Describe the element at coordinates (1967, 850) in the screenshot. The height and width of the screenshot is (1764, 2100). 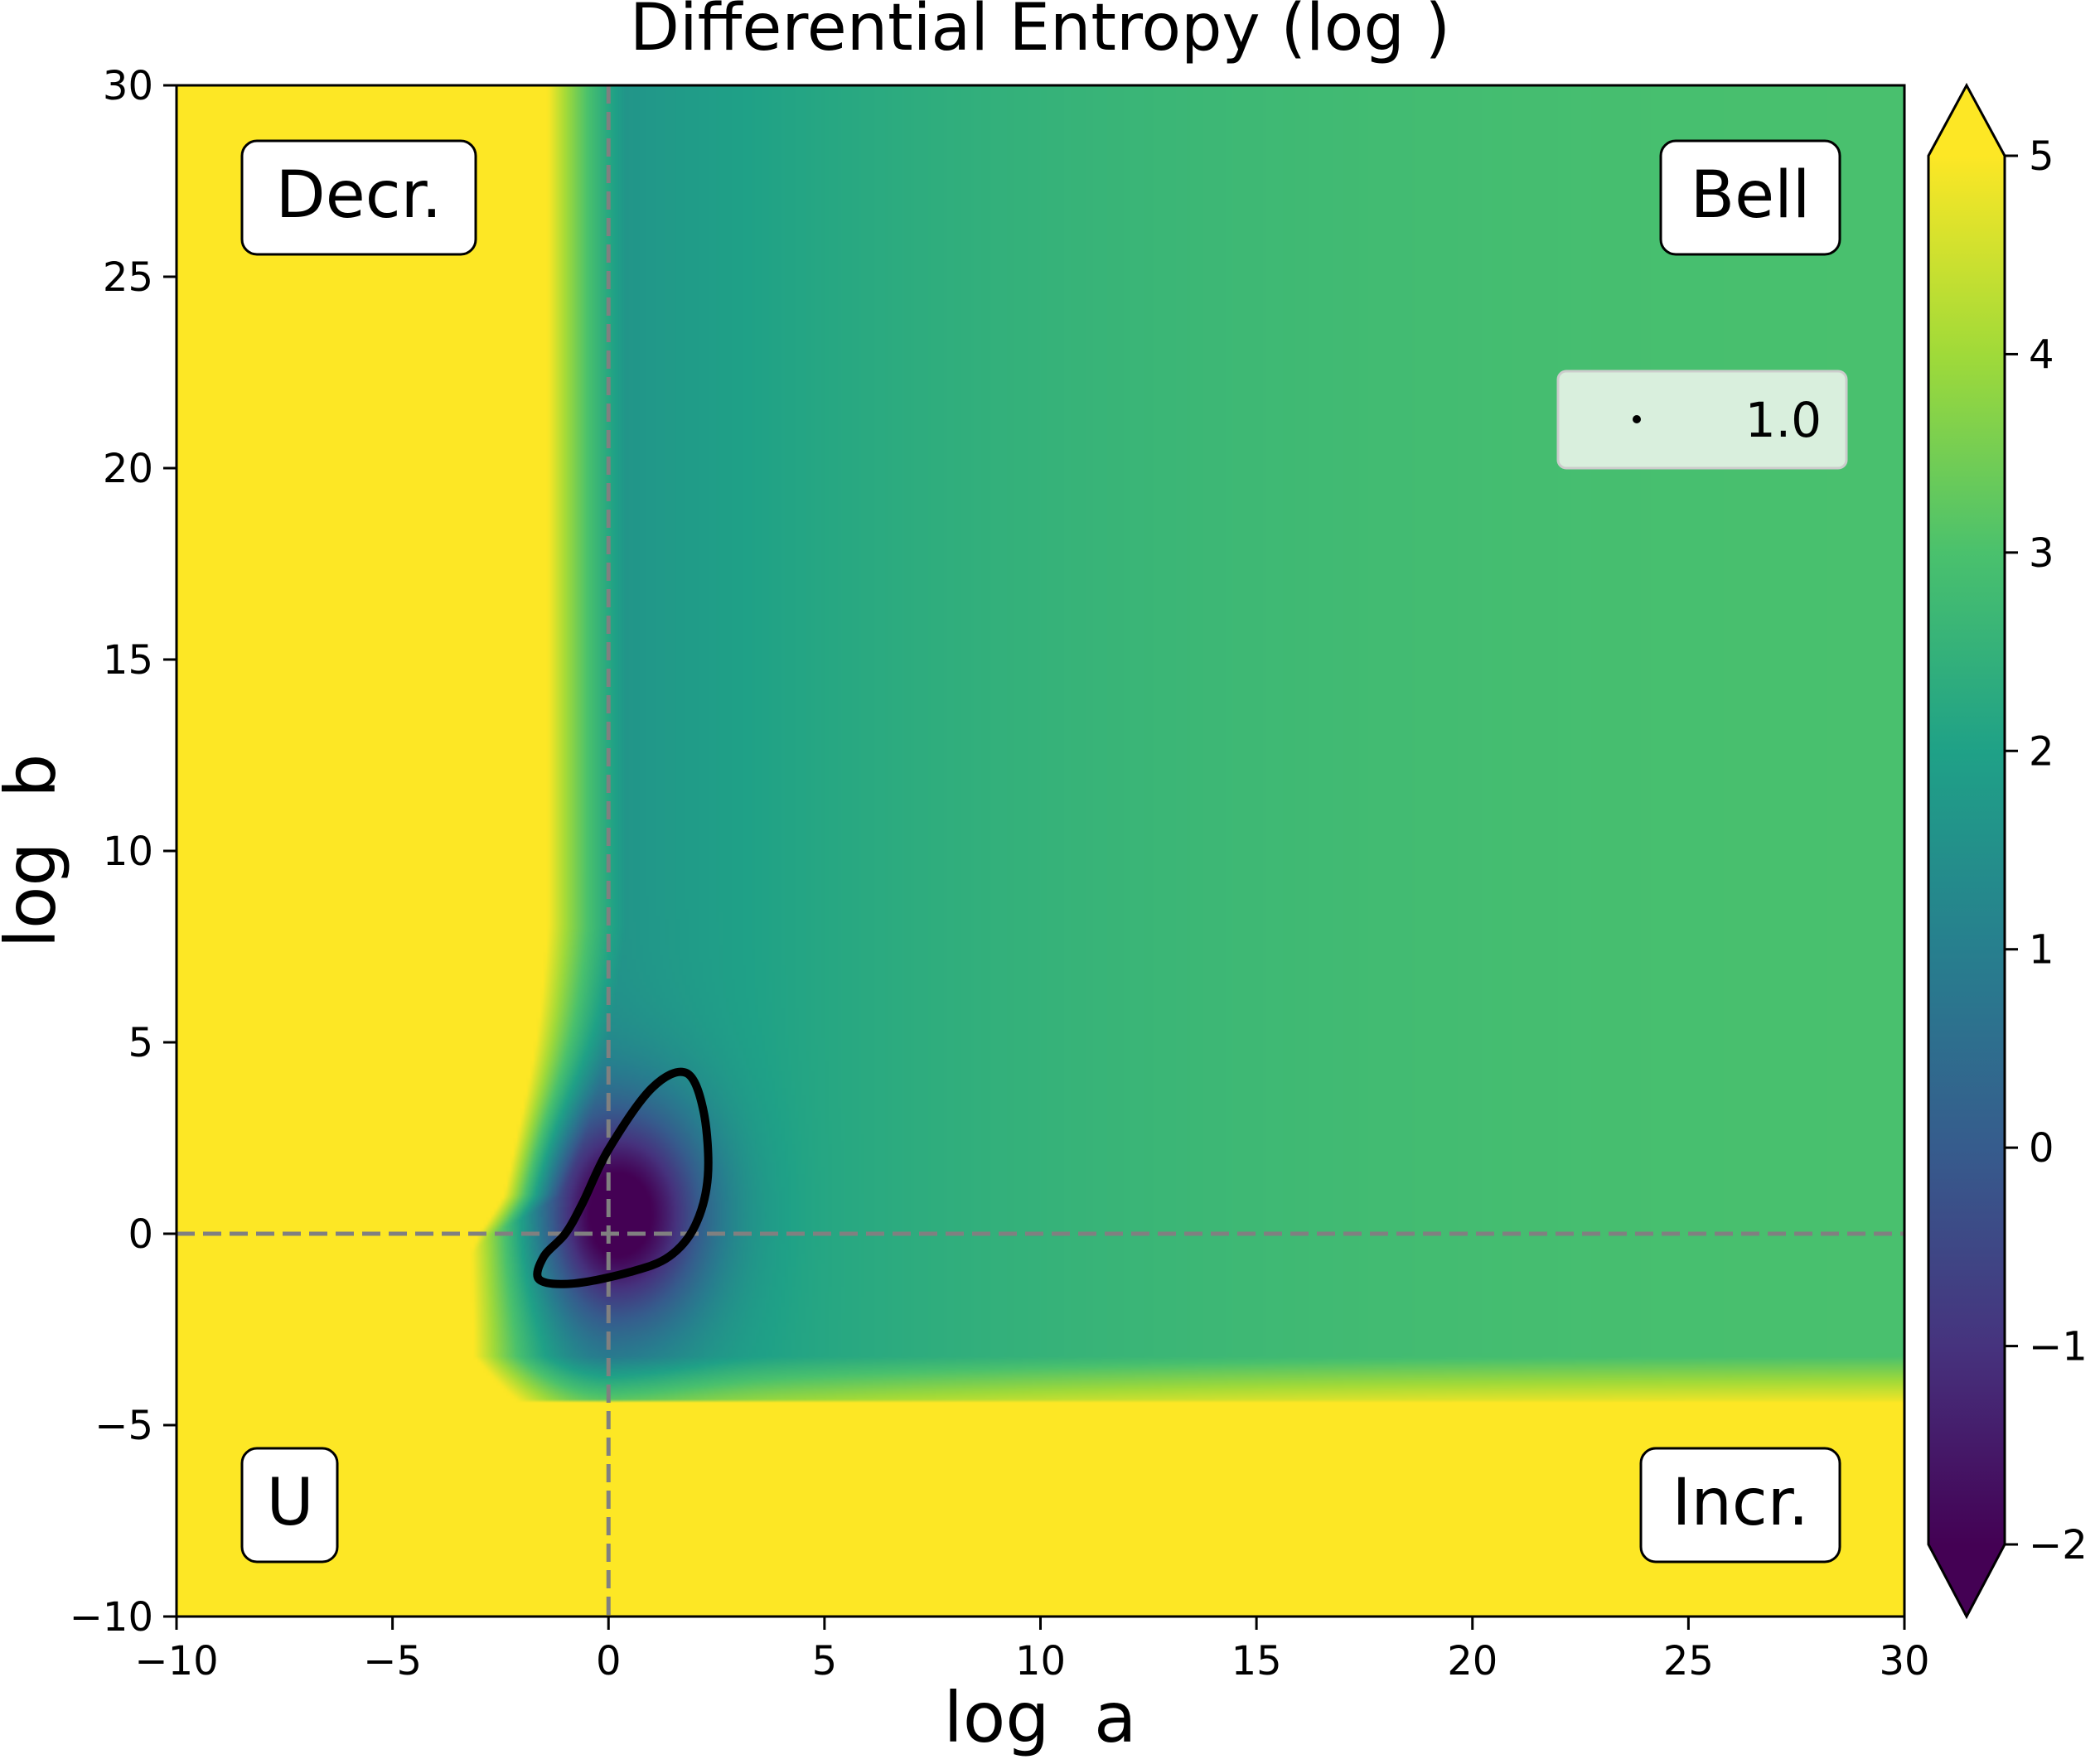
I see `colorbar-gradient` at that location.